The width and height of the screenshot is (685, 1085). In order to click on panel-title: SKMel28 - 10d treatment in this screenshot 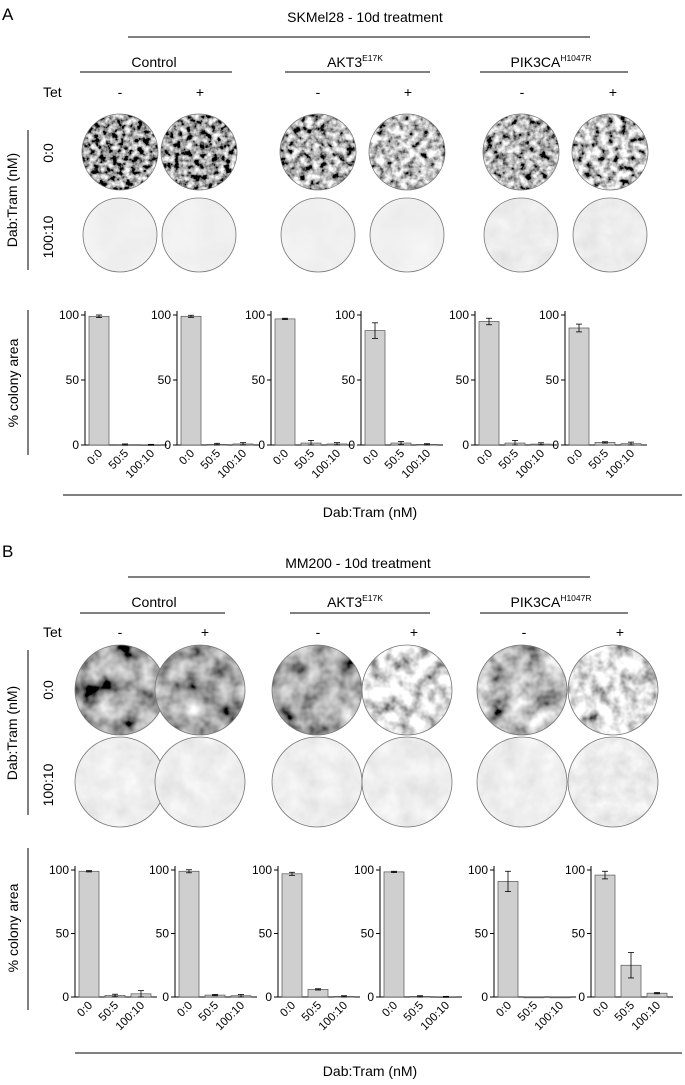, I will do `click(365, 17)`.